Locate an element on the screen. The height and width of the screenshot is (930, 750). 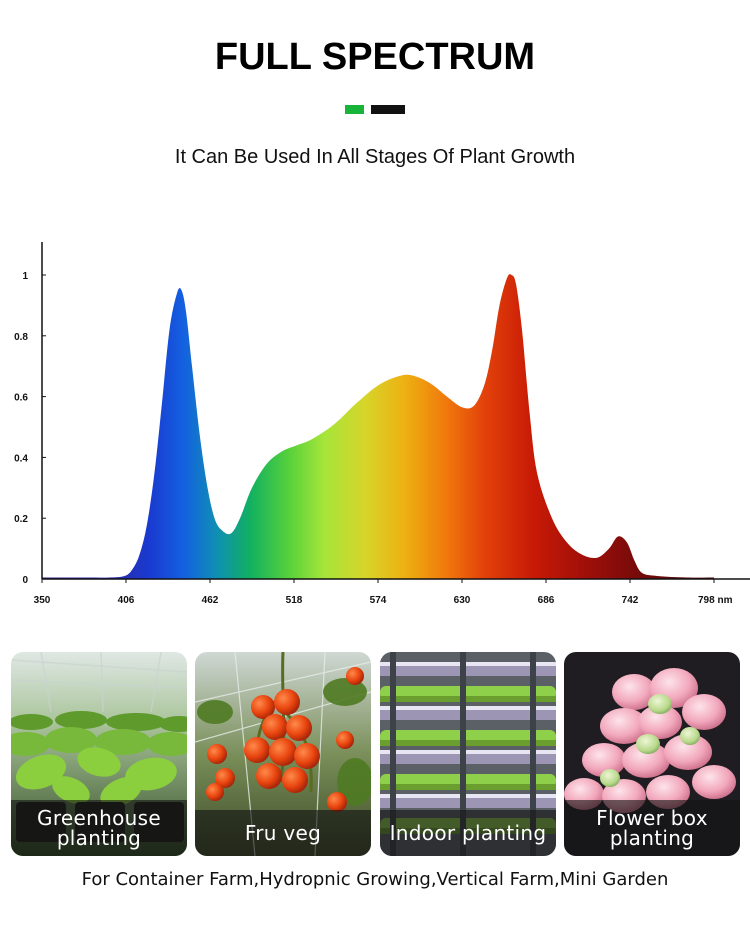
card-caption: Fru veg is located at coordinates (283, 833).